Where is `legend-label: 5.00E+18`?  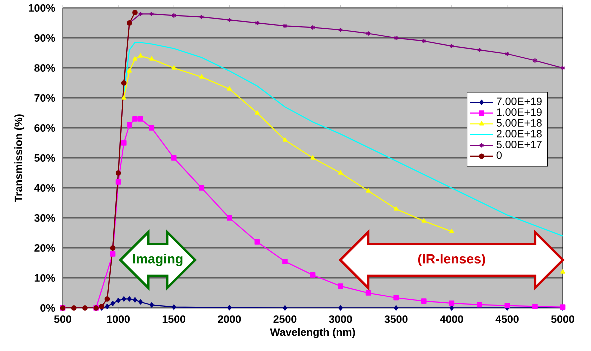 legend-label: 5.00E+18 is located at coordinates (519, 123).